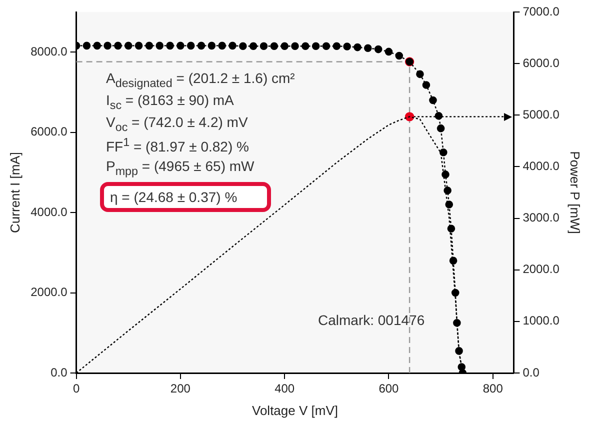 The width and height of the screenshot is (590, 425). I want to click on annotation: A$_{designated}$ = (201.2 ± 1.6) cm², so click(200, 80).